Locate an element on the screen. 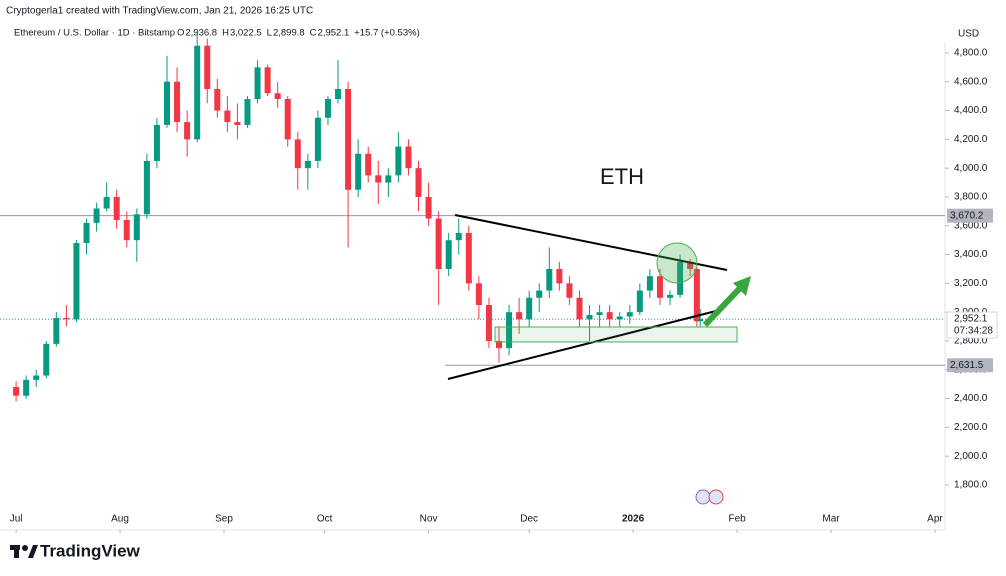 The width and height of the screenshot is (1006, 576). price-label: 2,631.5 is located at coordinates (967, 365).